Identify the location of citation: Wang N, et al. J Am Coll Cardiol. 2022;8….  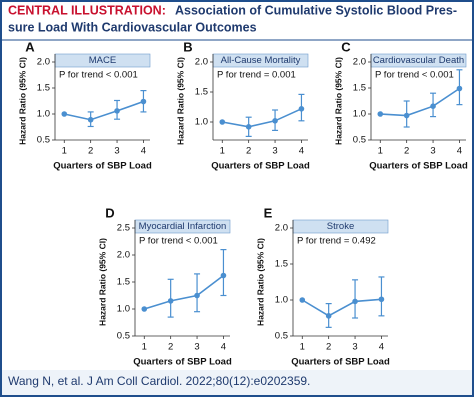
(159, 381).